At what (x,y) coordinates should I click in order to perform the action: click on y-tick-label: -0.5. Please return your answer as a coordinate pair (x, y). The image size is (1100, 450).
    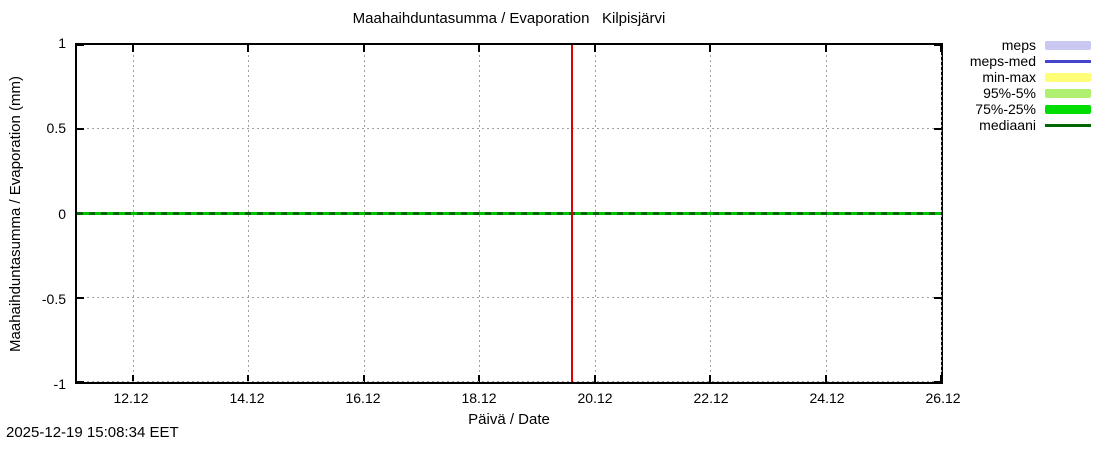
    Looking at the image, I should click on (53, 298).